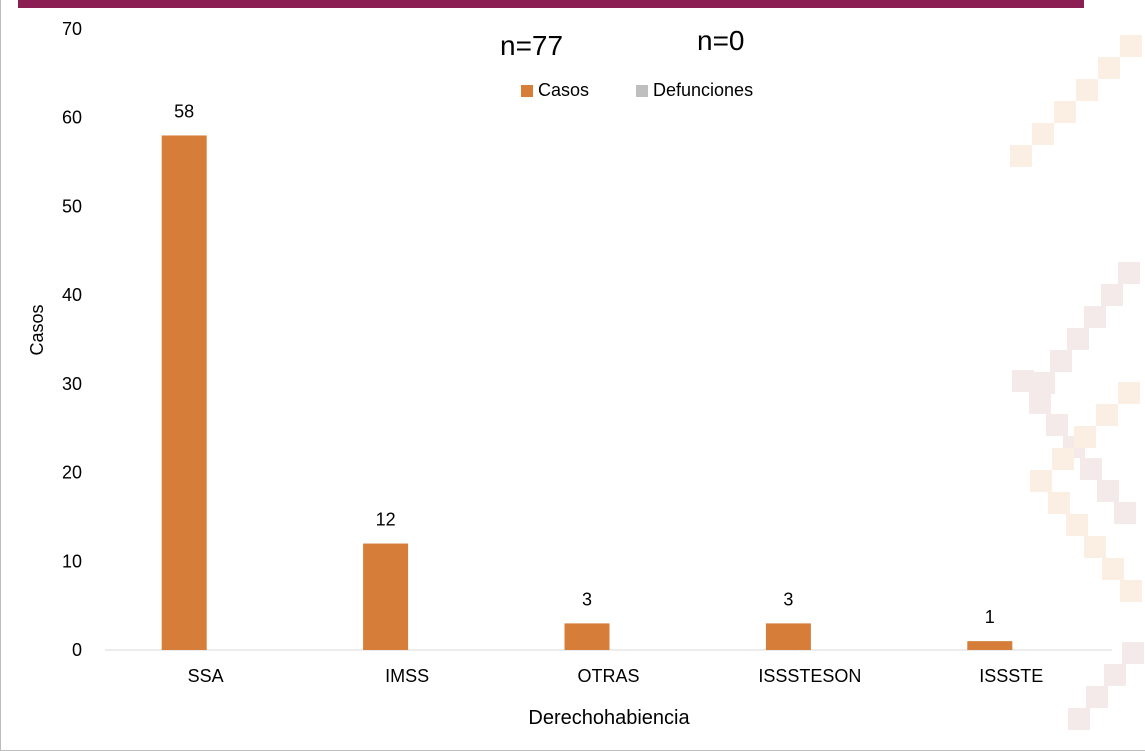 This screenshot has height=751, width=1145. Describe the element at coordinates (703, 90) in the screenshot. I see `legend-label-defunciones: Defunciones` at that location.